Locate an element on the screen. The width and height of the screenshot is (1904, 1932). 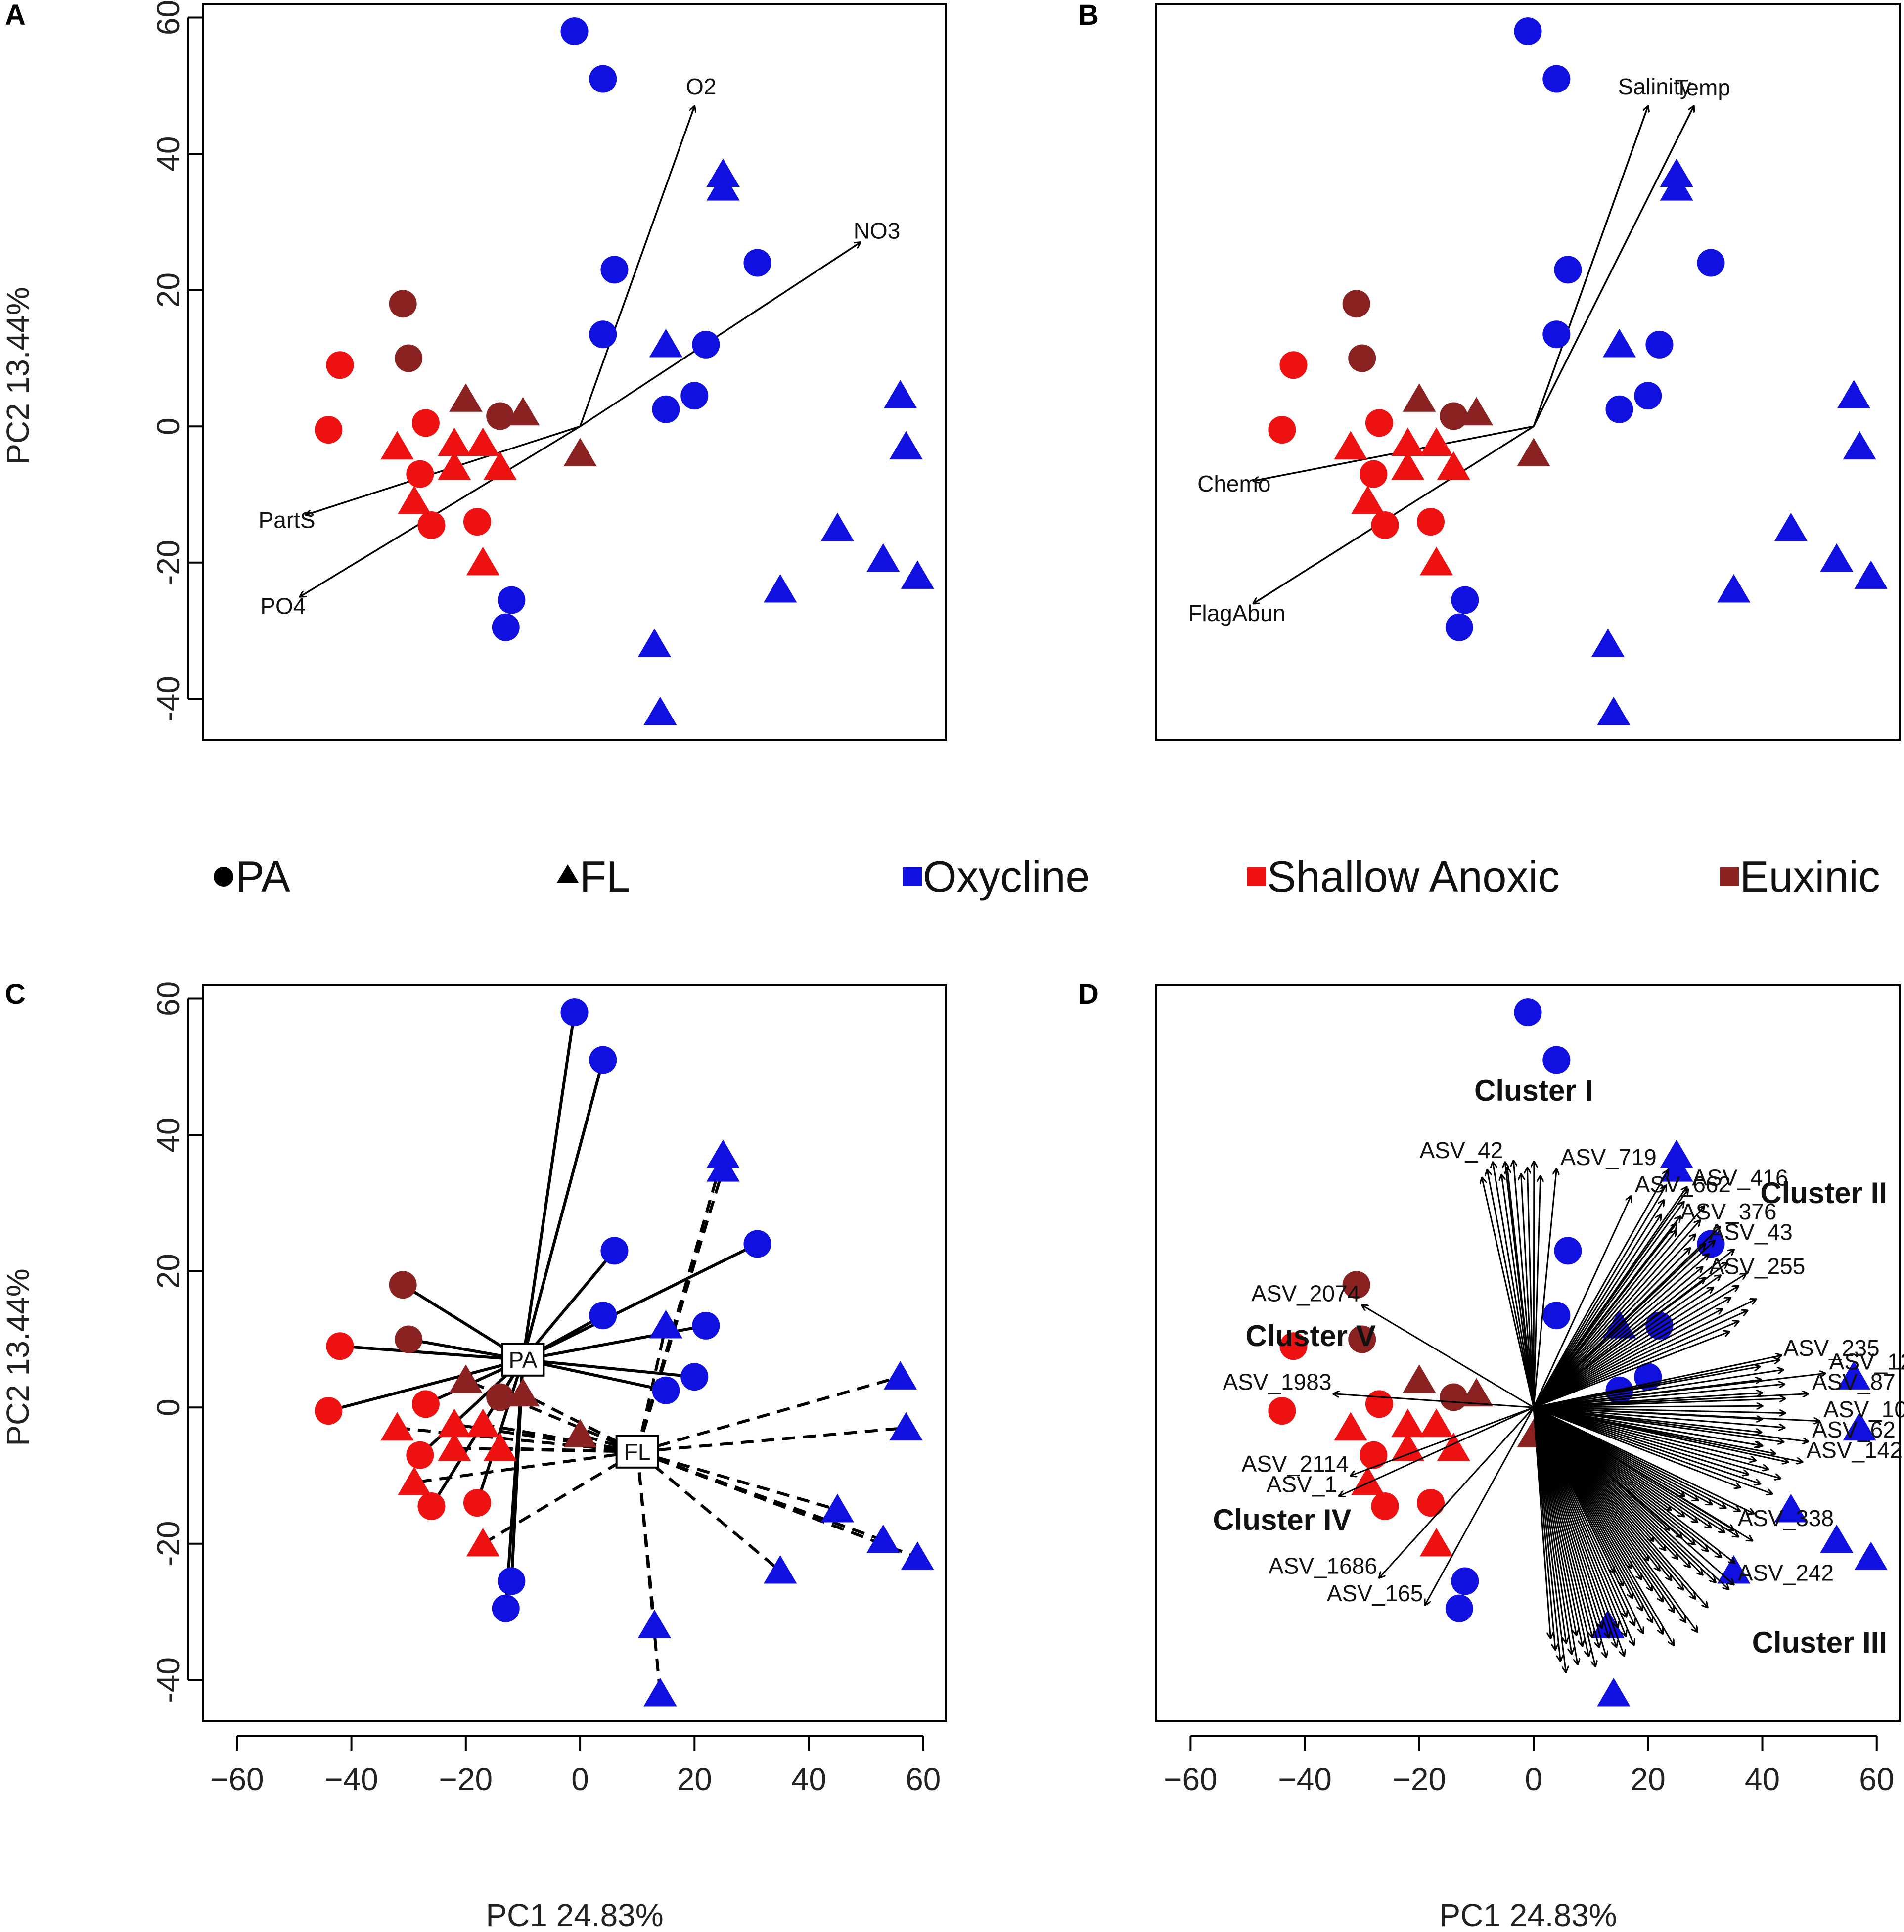
spoke-fl is located at coordinates (560, 1438).